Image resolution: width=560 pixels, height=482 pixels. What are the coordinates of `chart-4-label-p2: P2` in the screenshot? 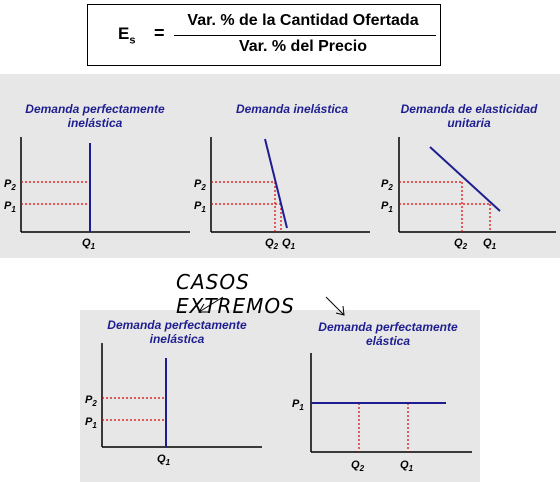 It's located at (91, 401).